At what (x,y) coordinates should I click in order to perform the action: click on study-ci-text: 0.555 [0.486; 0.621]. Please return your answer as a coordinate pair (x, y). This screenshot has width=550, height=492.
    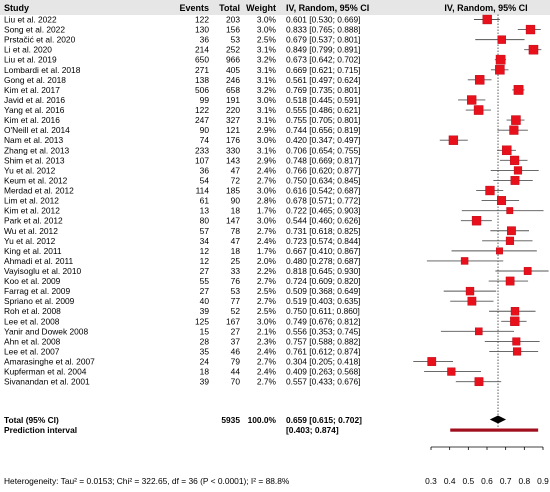
    Looking at the image, I should click on (323, 110).